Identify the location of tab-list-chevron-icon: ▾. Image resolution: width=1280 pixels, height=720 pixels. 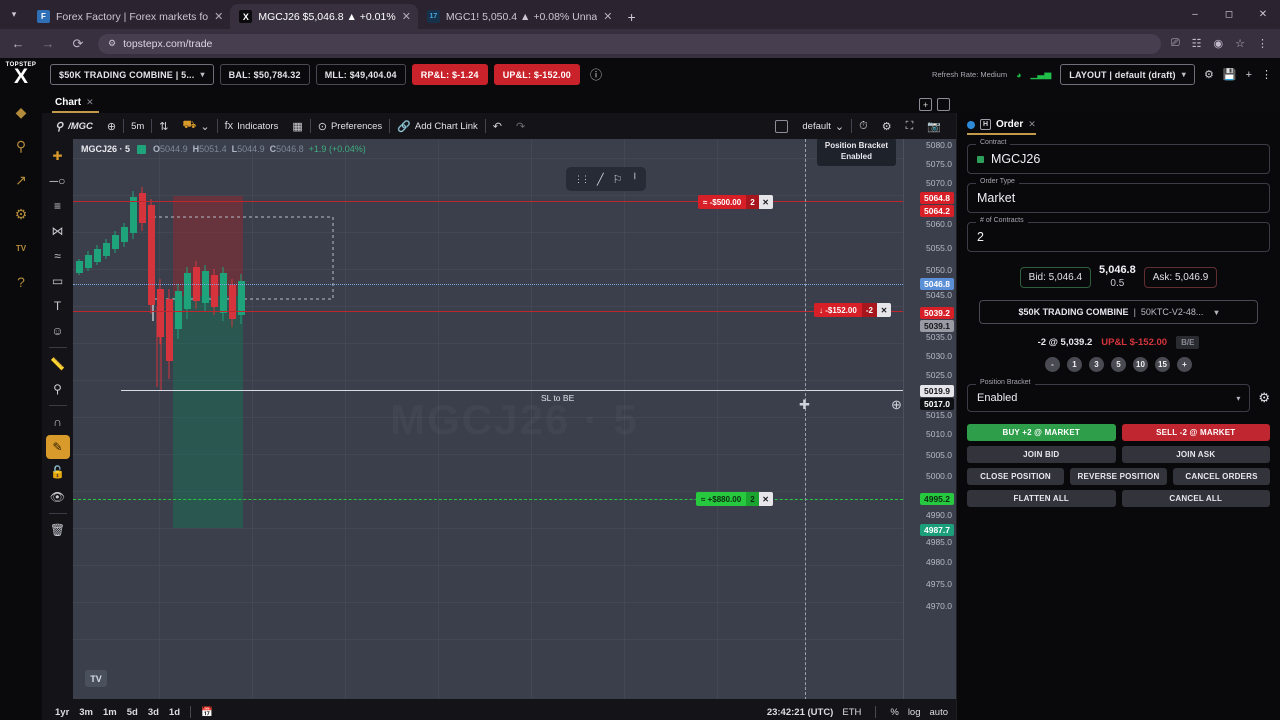
(14, 14).